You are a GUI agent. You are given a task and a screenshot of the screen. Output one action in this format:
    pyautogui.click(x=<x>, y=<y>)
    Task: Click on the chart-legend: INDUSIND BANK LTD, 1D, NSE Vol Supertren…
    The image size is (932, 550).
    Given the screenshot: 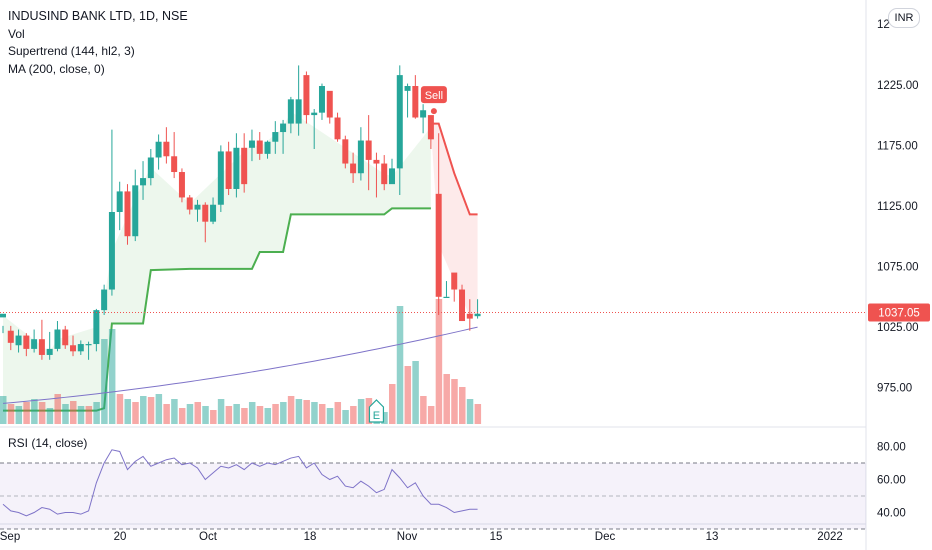 What is the action you would take?
    pyautogui.click(x=98, y=43)
    